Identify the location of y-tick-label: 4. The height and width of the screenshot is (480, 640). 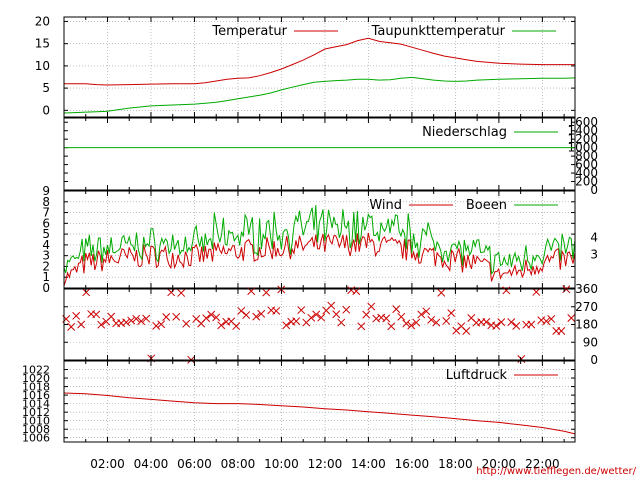
(46, 245).